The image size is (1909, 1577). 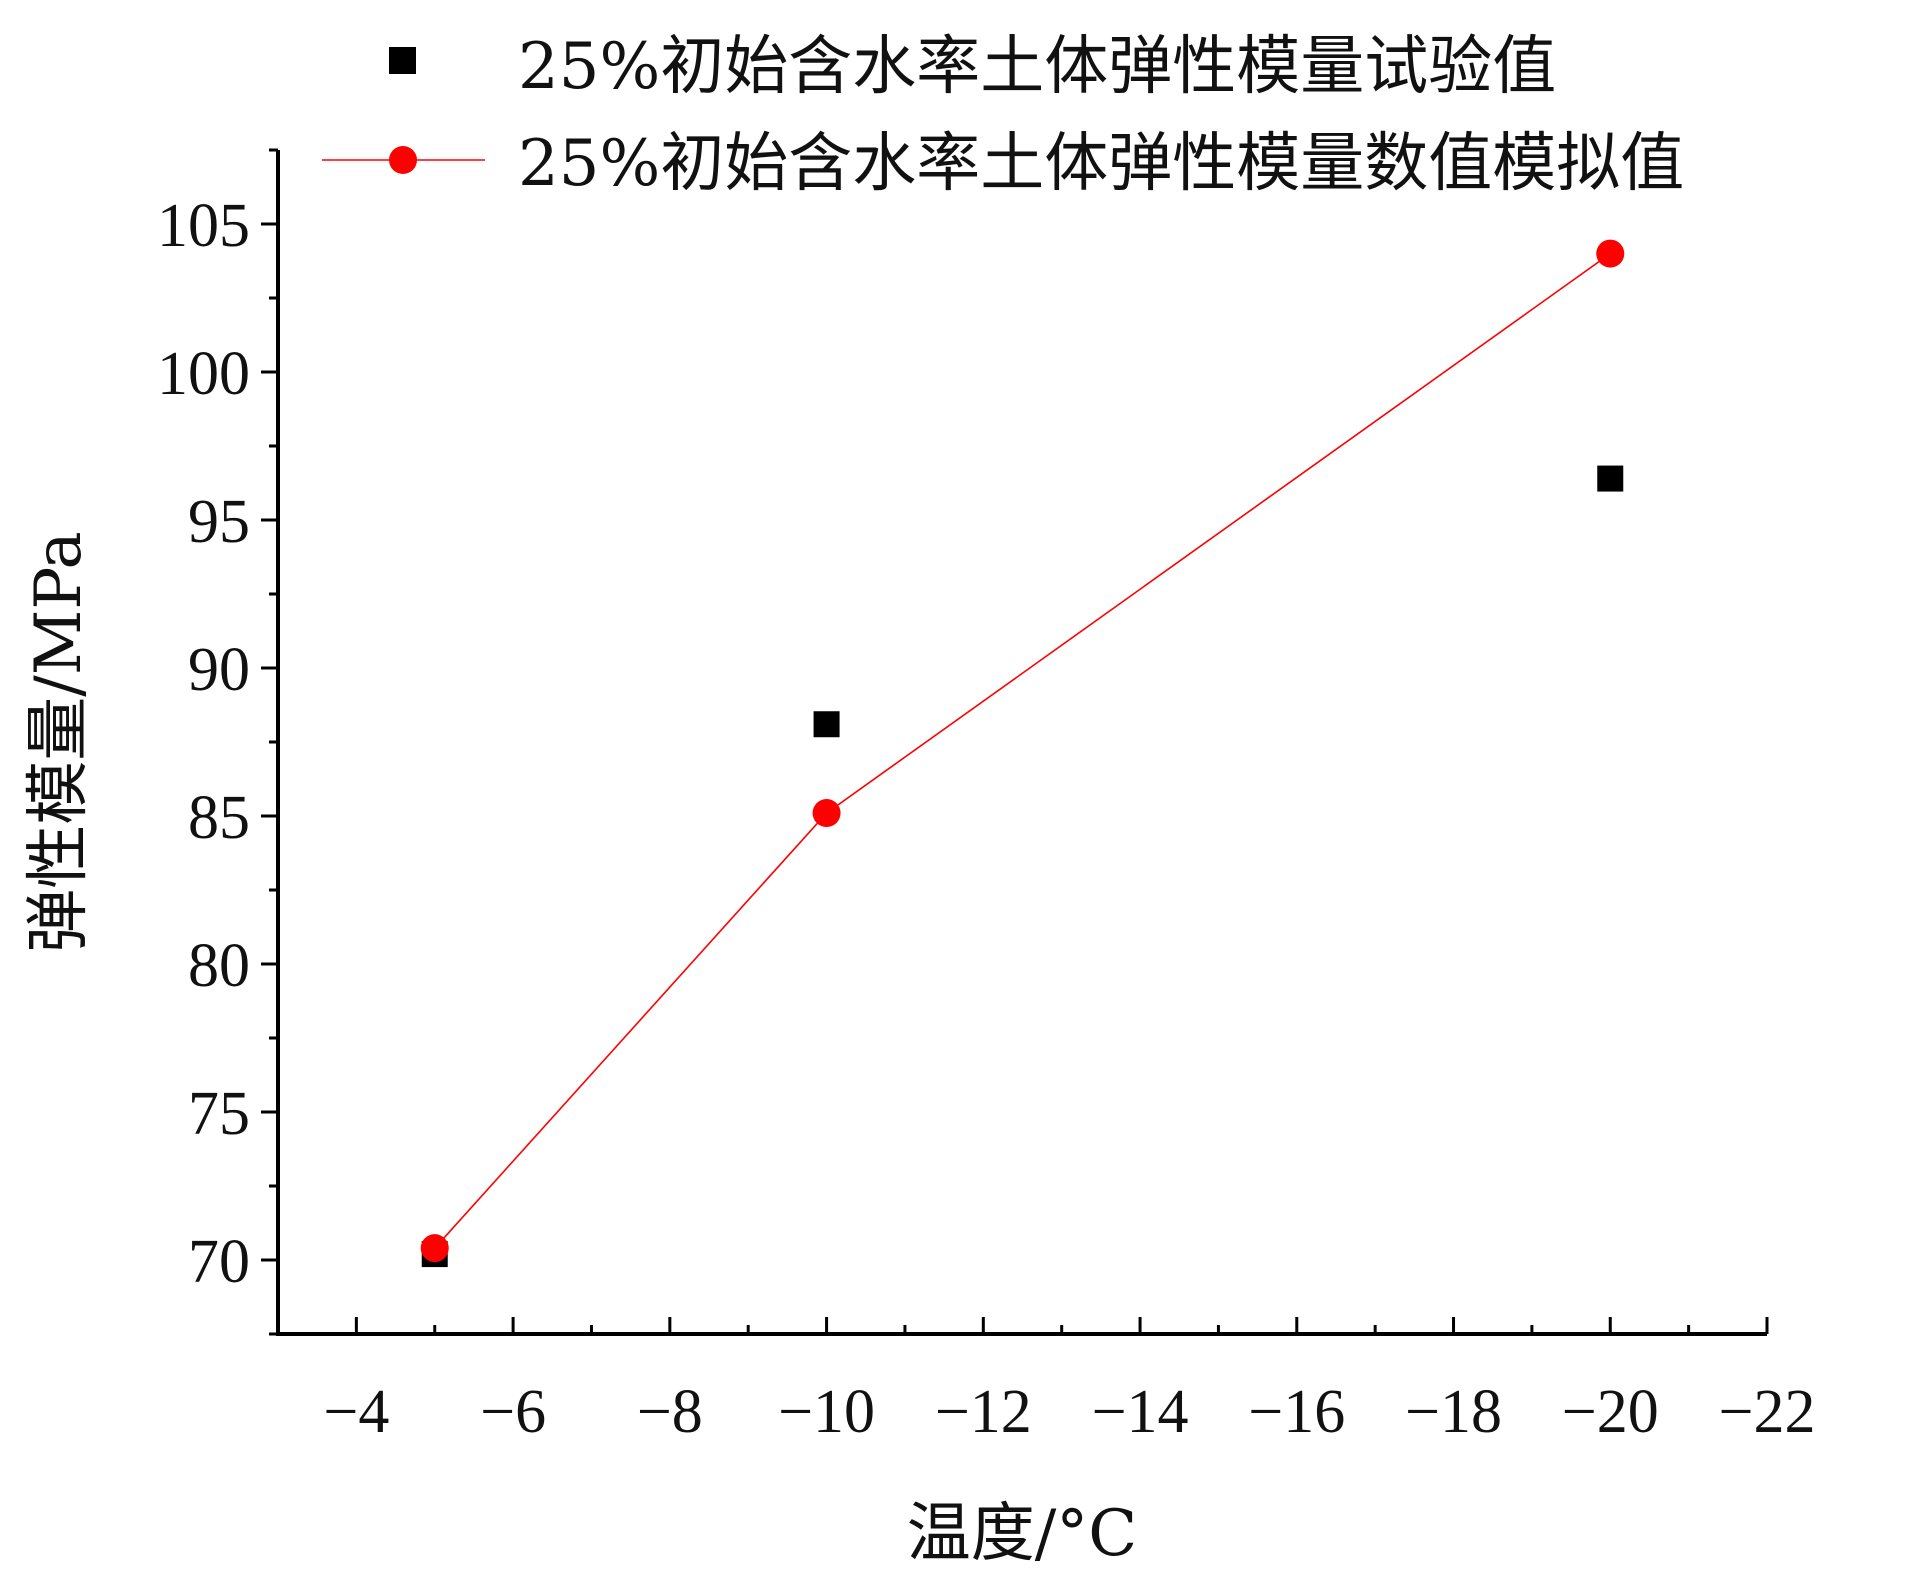 I want to click on legend-marker-simulated, so click(x=403, y=160).